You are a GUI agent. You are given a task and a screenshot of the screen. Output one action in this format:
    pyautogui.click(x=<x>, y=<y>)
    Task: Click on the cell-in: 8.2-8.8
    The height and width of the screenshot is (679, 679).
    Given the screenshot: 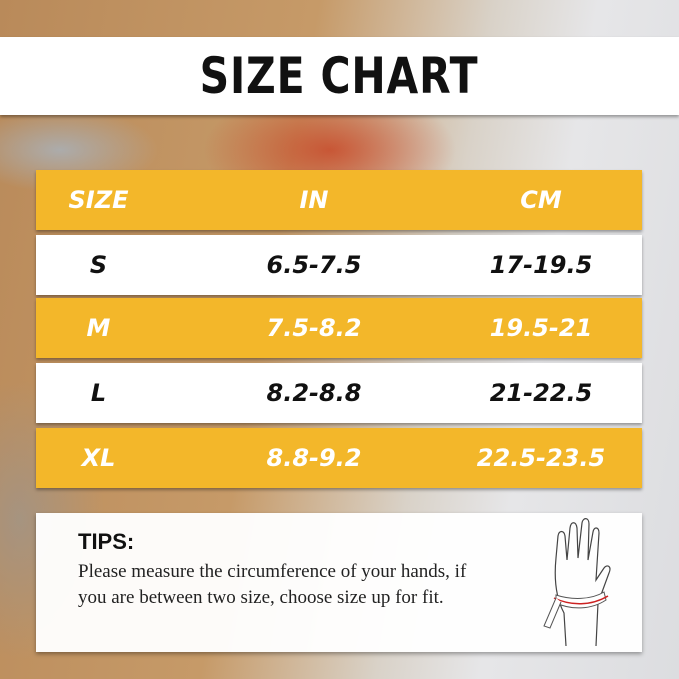 What is the action you would take?
    pyautogui.click(x=314, y=393)
    